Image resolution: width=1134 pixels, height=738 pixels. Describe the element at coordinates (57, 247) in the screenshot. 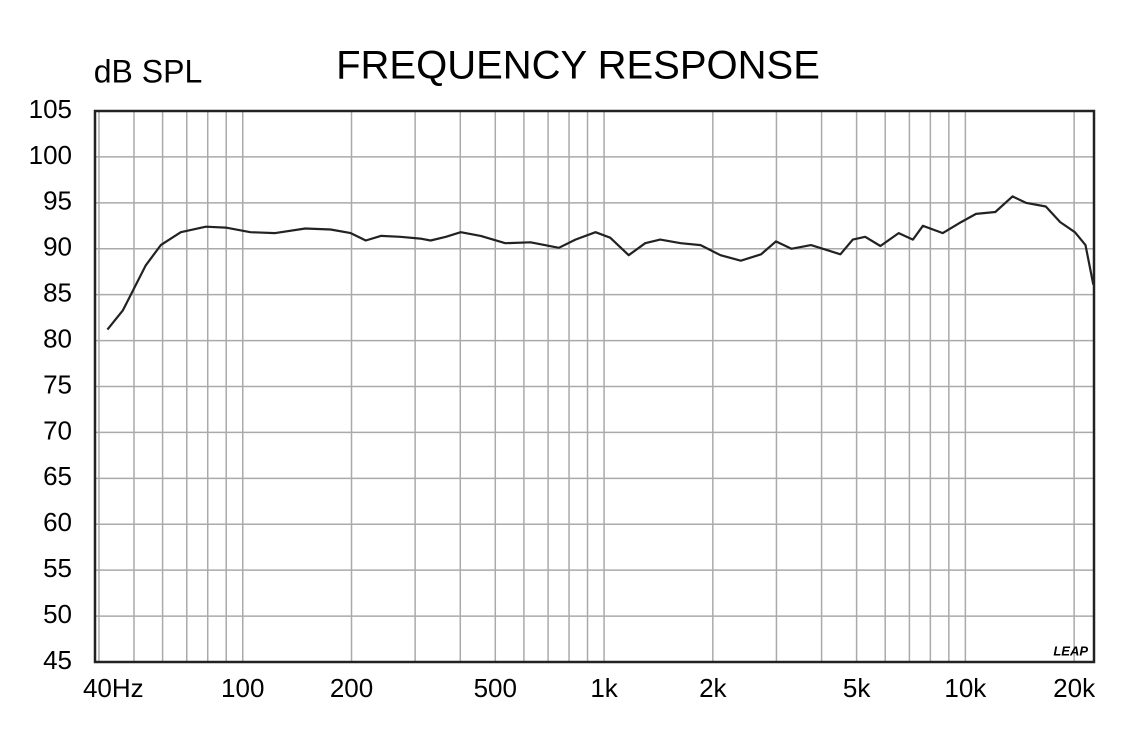

I see `y-tick-label: 90` at that location.